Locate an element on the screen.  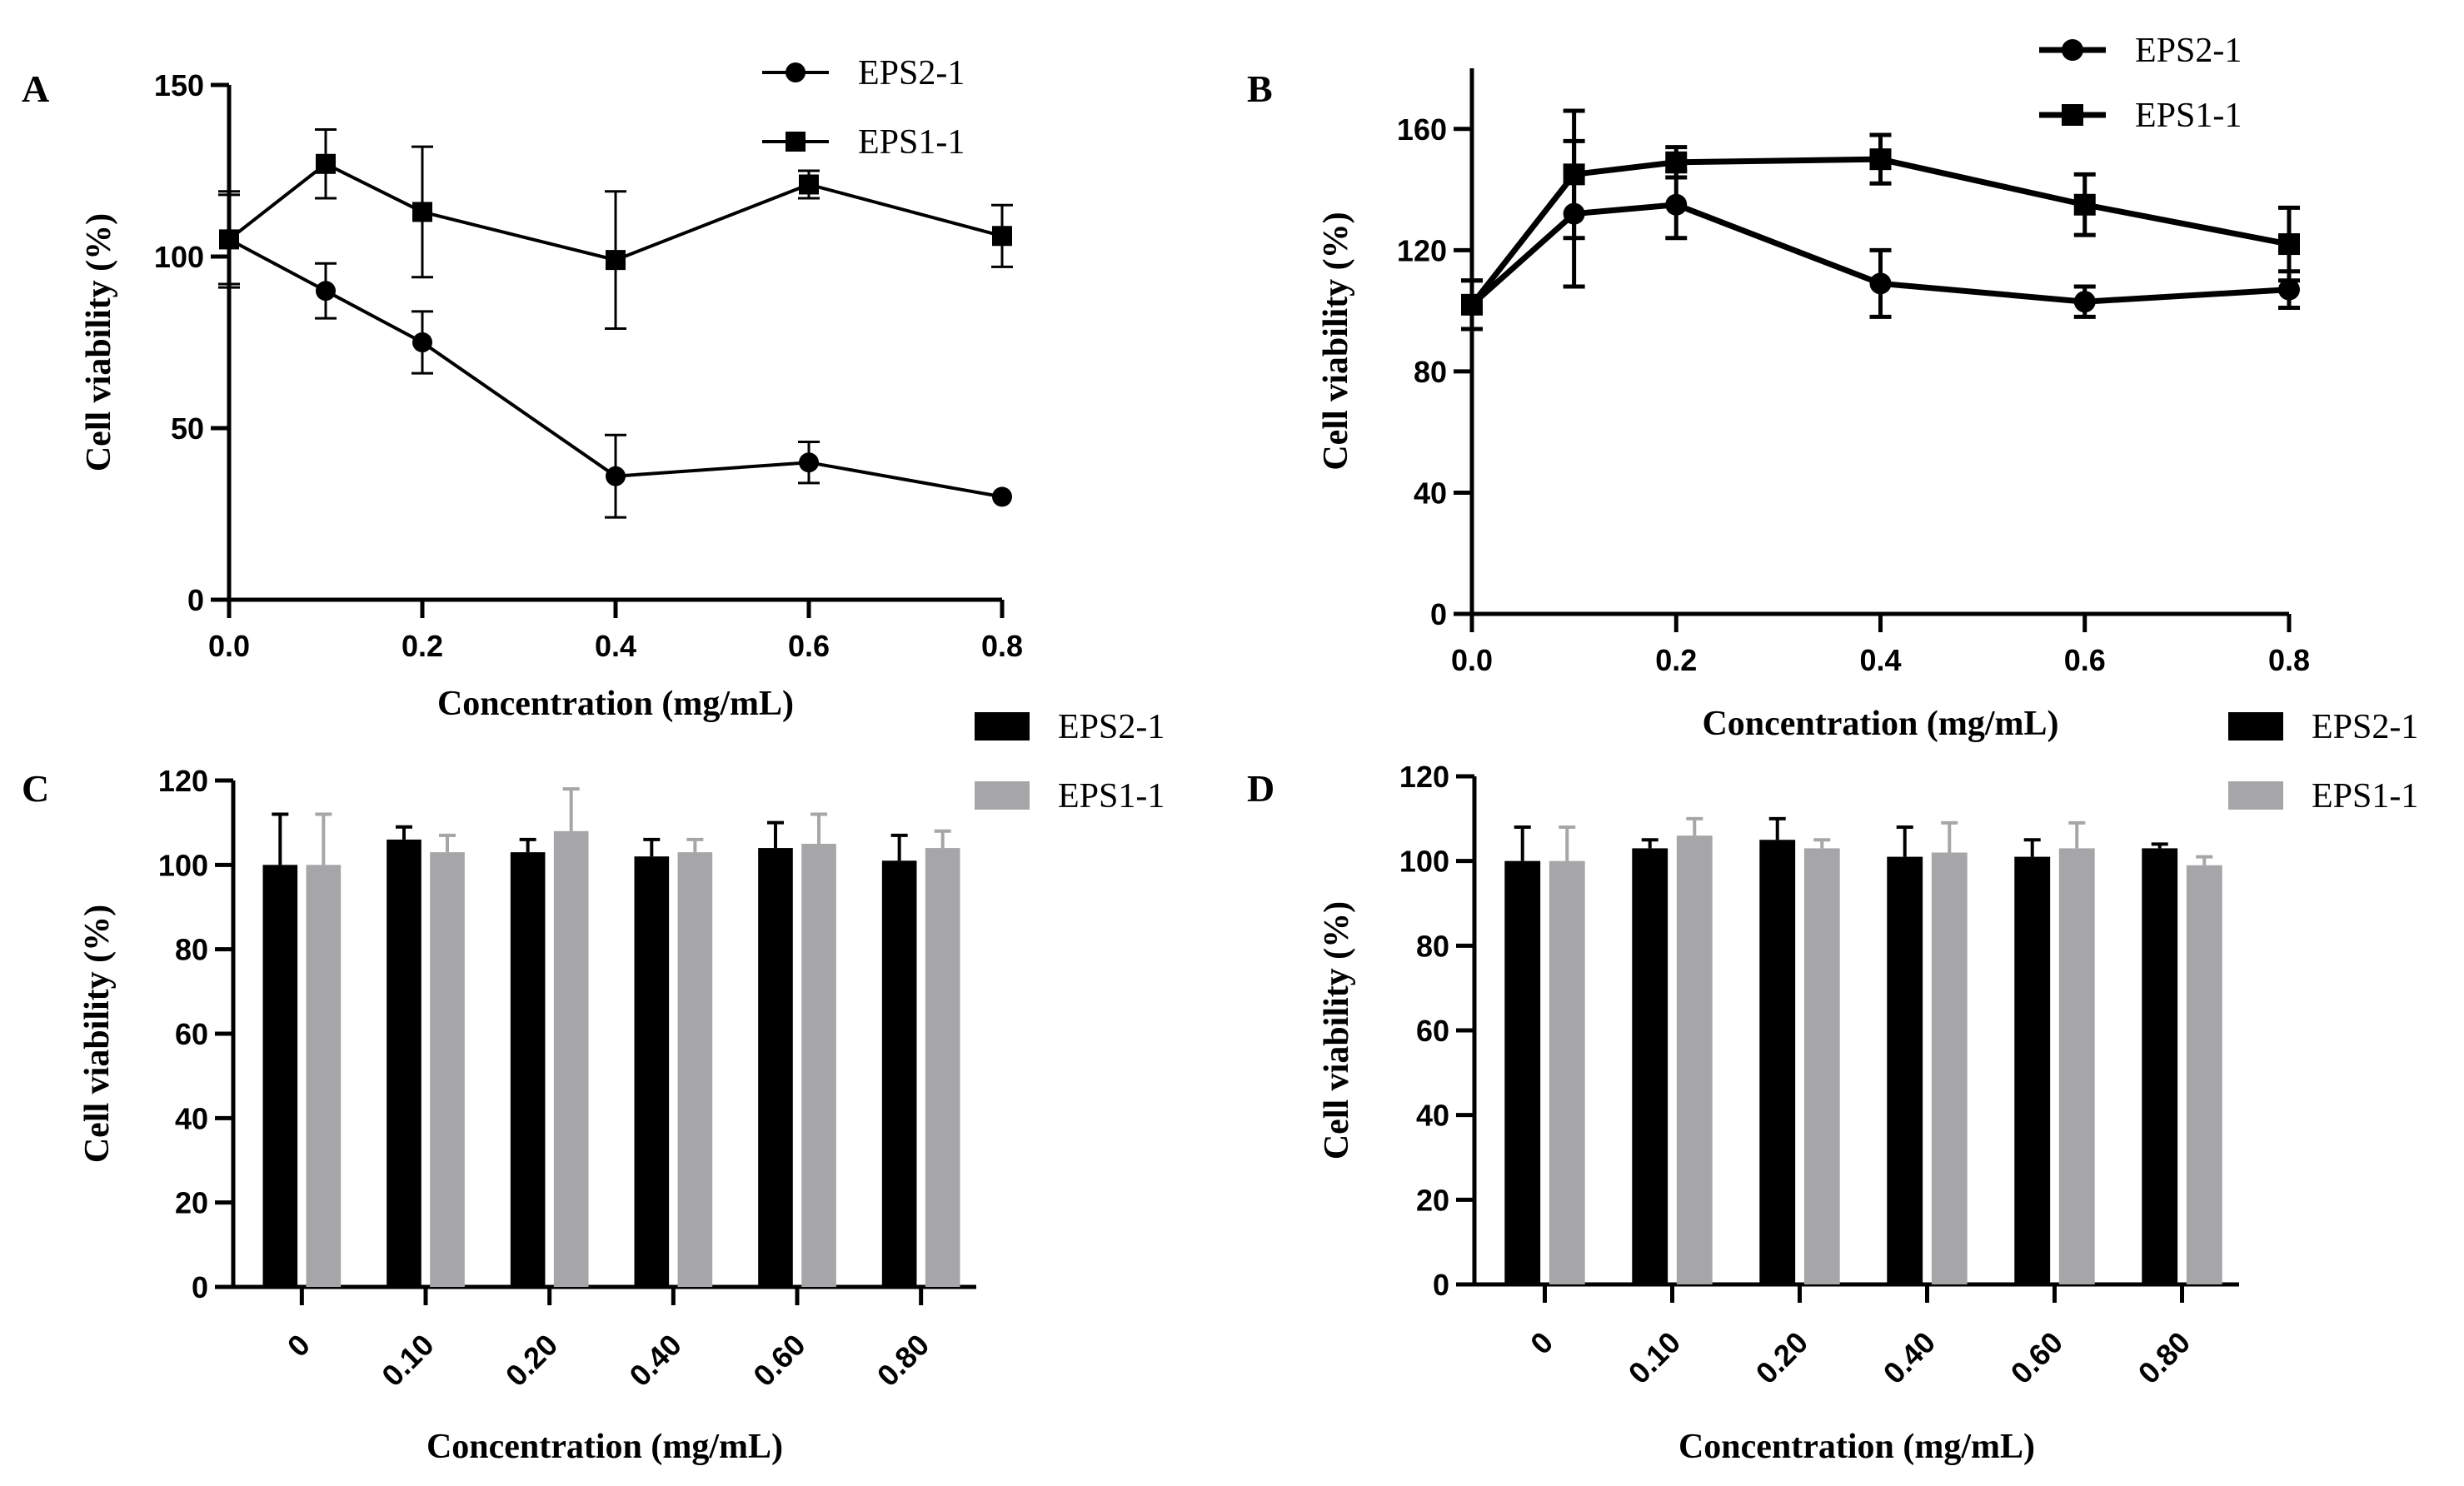
x-tick-label-c-0-20: 0.20 is located at coordinates (532, 1361).